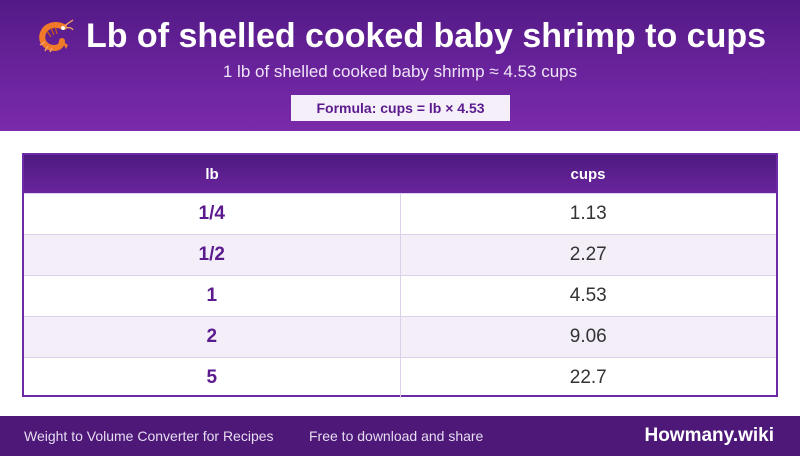 The height and width of the screenshot is (456, 800). What do you see at coordinates (56, 36) in the screenshot?
I see `shrimp-icon` at bounding box center [56, 36].